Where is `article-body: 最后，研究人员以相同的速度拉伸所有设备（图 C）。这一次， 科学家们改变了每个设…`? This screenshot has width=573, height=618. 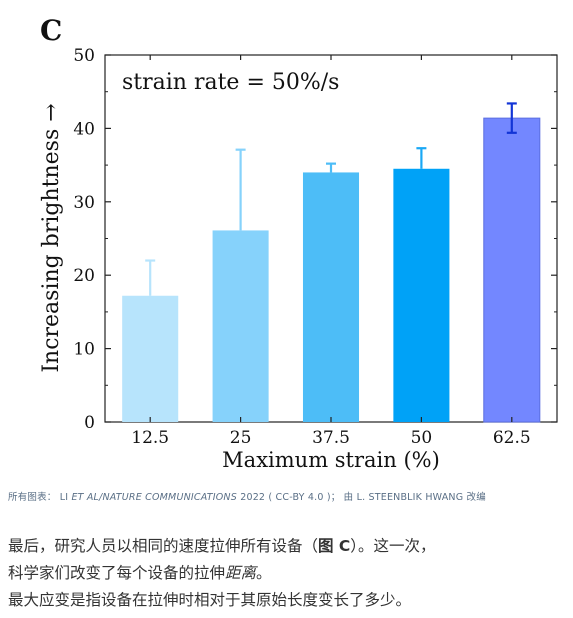 article-body: 最后，研究人员以相同的速度拉伸所有设备（图 C）。这一次， 科学家们改变了每个设… is located at coordinates (288, 573).